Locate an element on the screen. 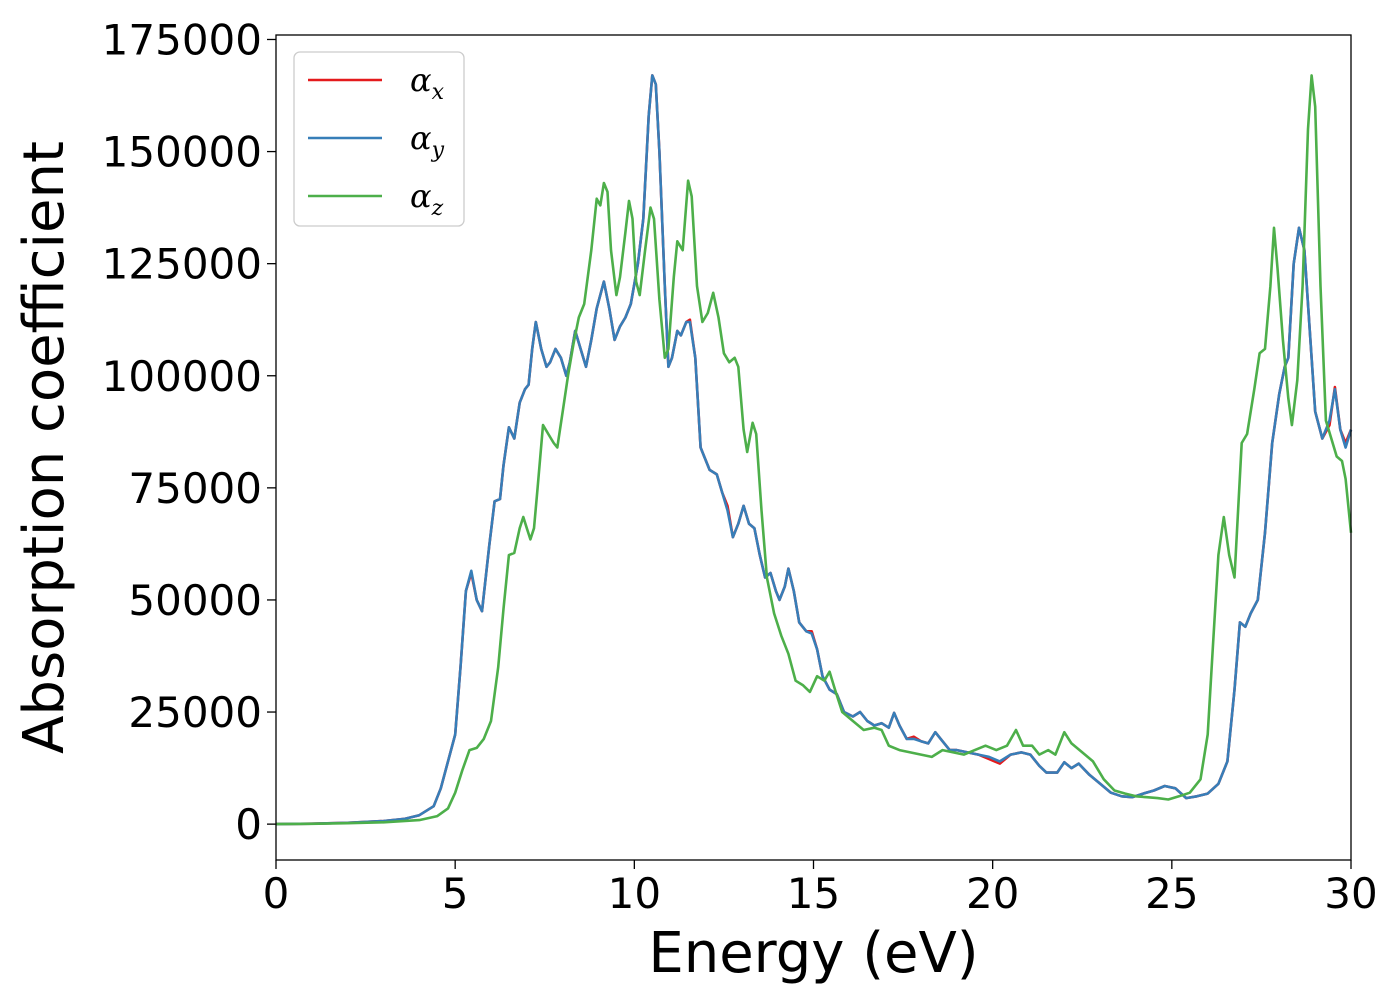 This screenshot has height=1000, width=1400. y-tick-label: 175000 is located at coordinates (182, 39).